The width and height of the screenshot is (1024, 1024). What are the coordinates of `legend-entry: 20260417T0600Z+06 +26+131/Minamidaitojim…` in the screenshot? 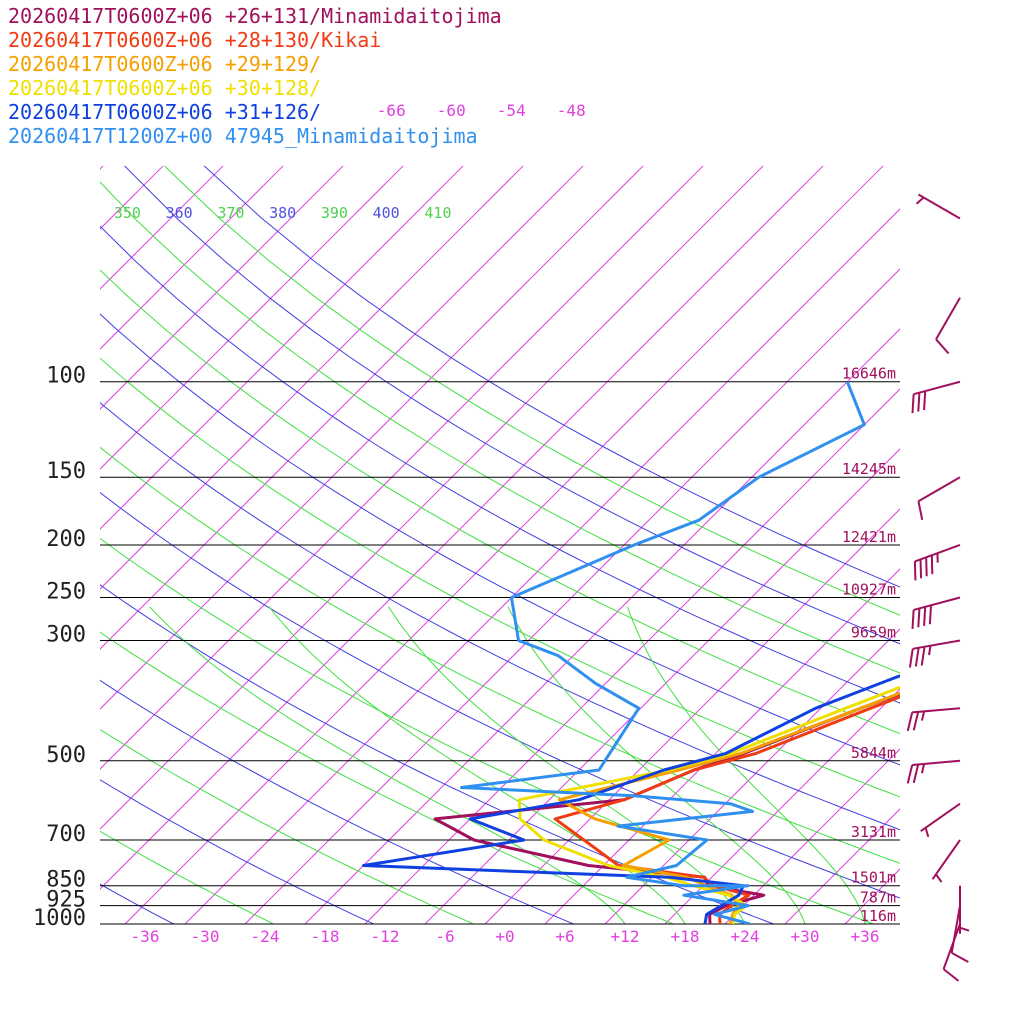 It's located at (255, 16).